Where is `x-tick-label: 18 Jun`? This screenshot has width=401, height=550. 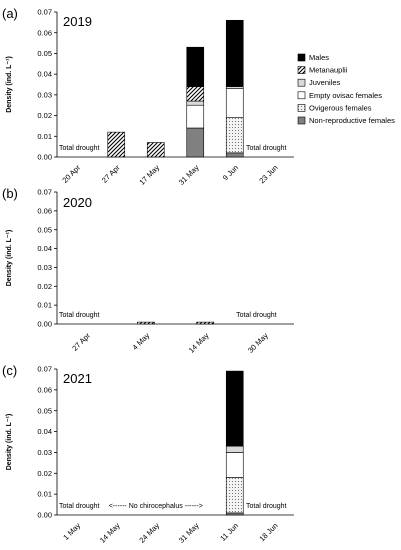
x-tick-label: 18 Jun is located at coordinates (268, 532).